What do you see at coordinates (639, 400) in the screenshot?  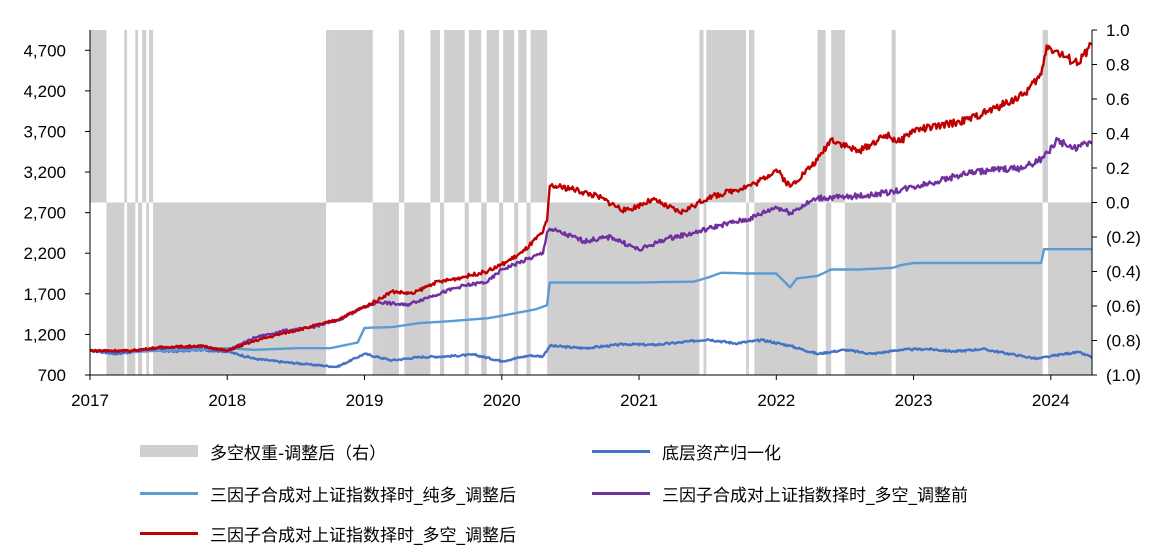 I see `x-tick-label: 2021` at bounding box center [639, 400].